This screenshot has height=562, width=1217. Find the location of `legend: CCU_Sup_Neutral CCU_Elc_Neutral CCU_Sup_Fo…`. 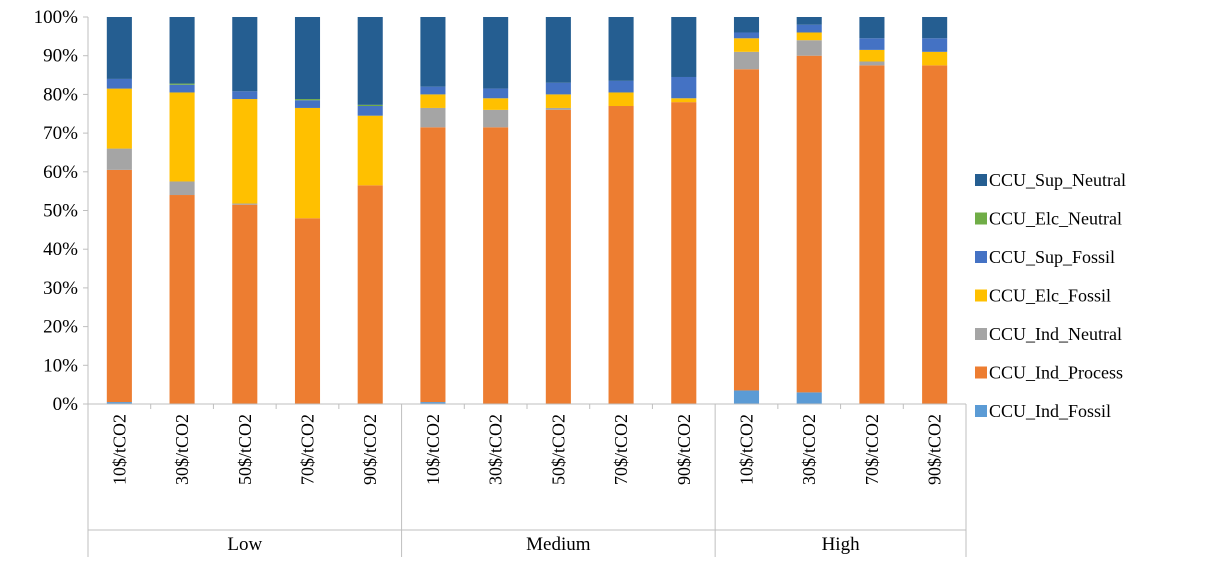

legend: CCU_Sup_Neutral CCU_Elc_Neutral CCU_Sup_Fo… is located at coordinates (1050, 295).